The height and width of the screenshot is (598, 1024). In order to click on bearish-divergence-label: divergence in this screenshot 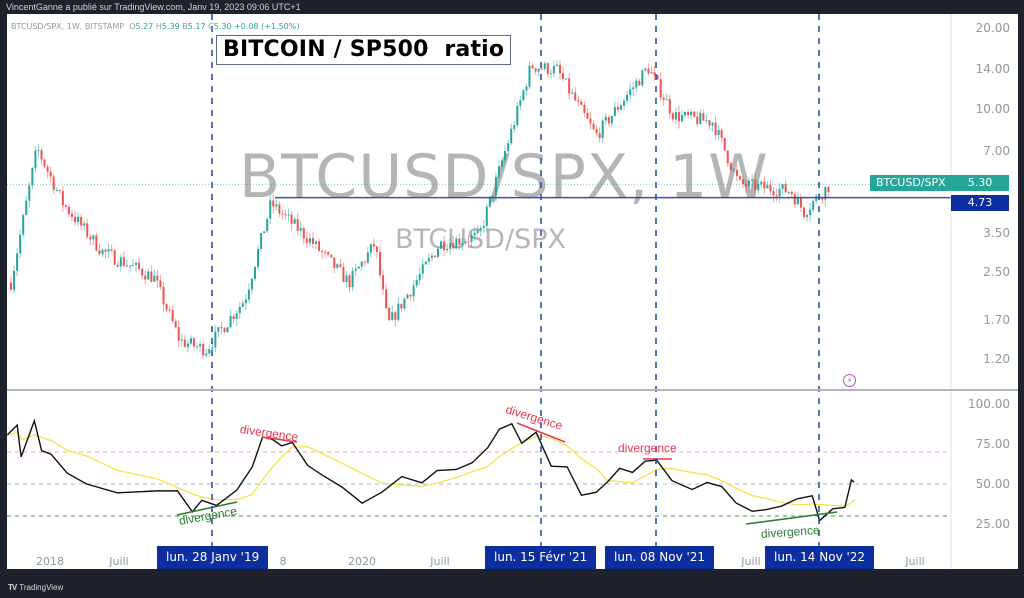, I will do `click(647, 448)`.